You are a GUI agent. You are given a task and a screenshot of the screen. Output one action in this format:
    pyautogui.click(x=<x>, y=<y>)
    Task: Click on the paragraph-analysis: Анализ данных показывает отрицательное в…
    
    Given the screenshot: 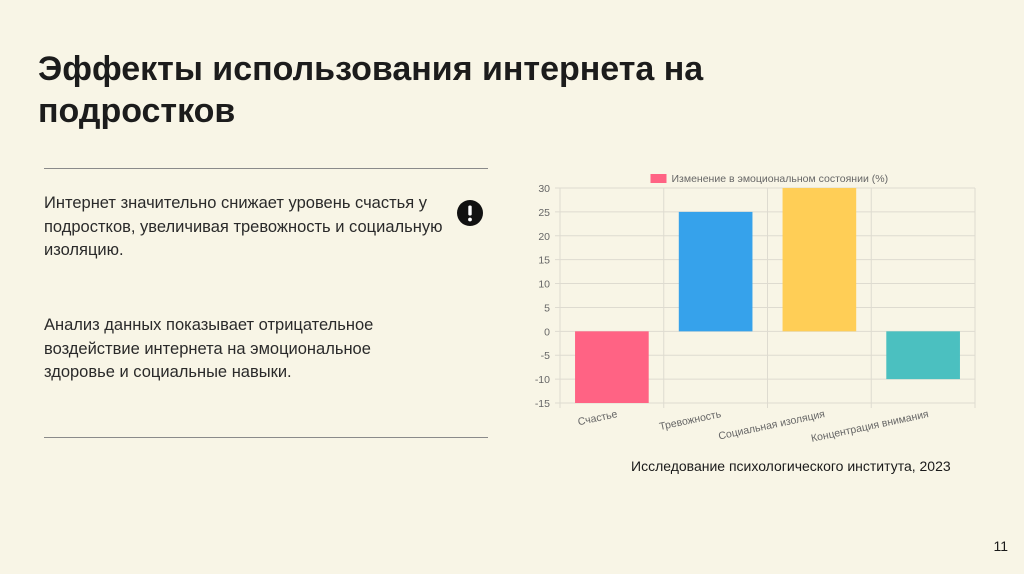 What is the action you would take?
    pyautogui.click(x=209, y=348)
    